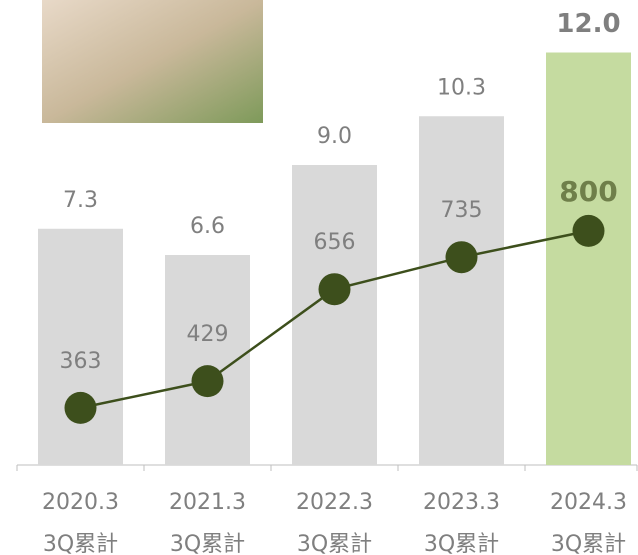 This screenshot has width=638, height=555. I want to click on x-tick-label: 2024.3, so click(588, 502).